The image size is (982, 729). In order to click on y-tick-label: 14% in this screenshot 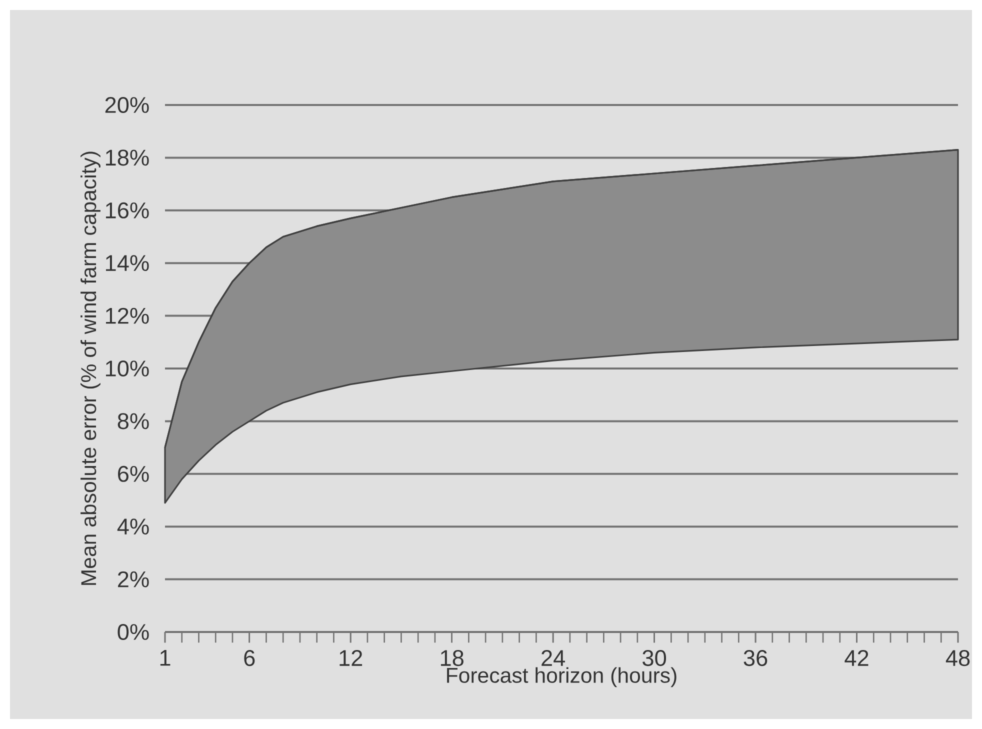, I will do `click(127, 263)`.